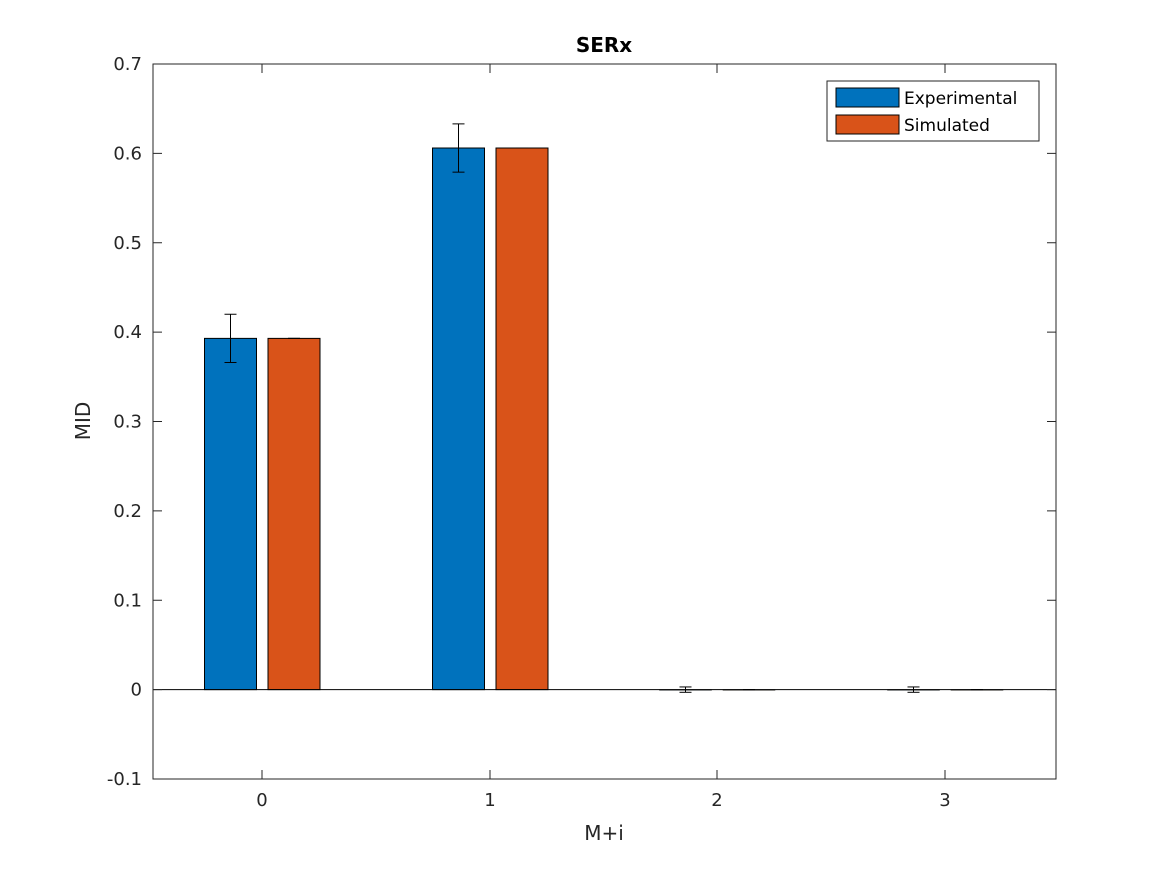  I want to click on y-tick-label-0.1: 0.1, so click(127, 600).